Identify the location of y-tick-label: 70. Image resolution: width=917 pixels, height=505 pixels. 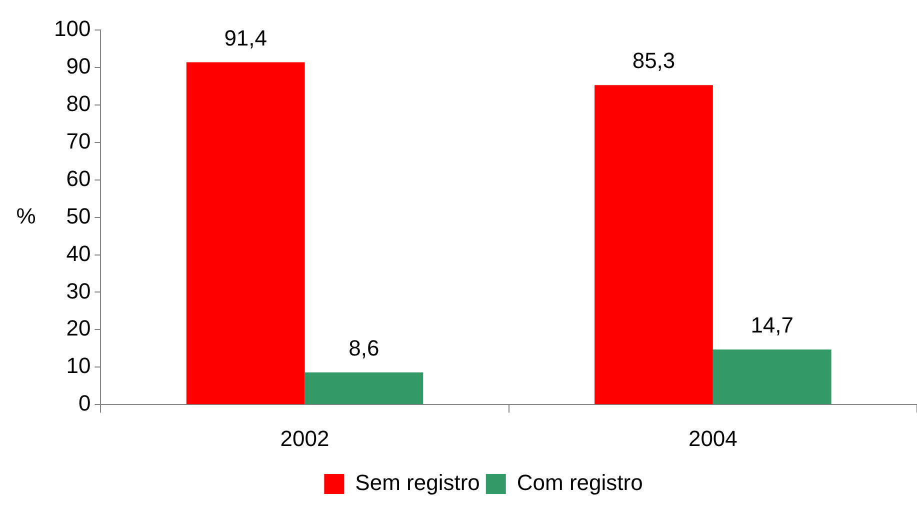
(78, 141).